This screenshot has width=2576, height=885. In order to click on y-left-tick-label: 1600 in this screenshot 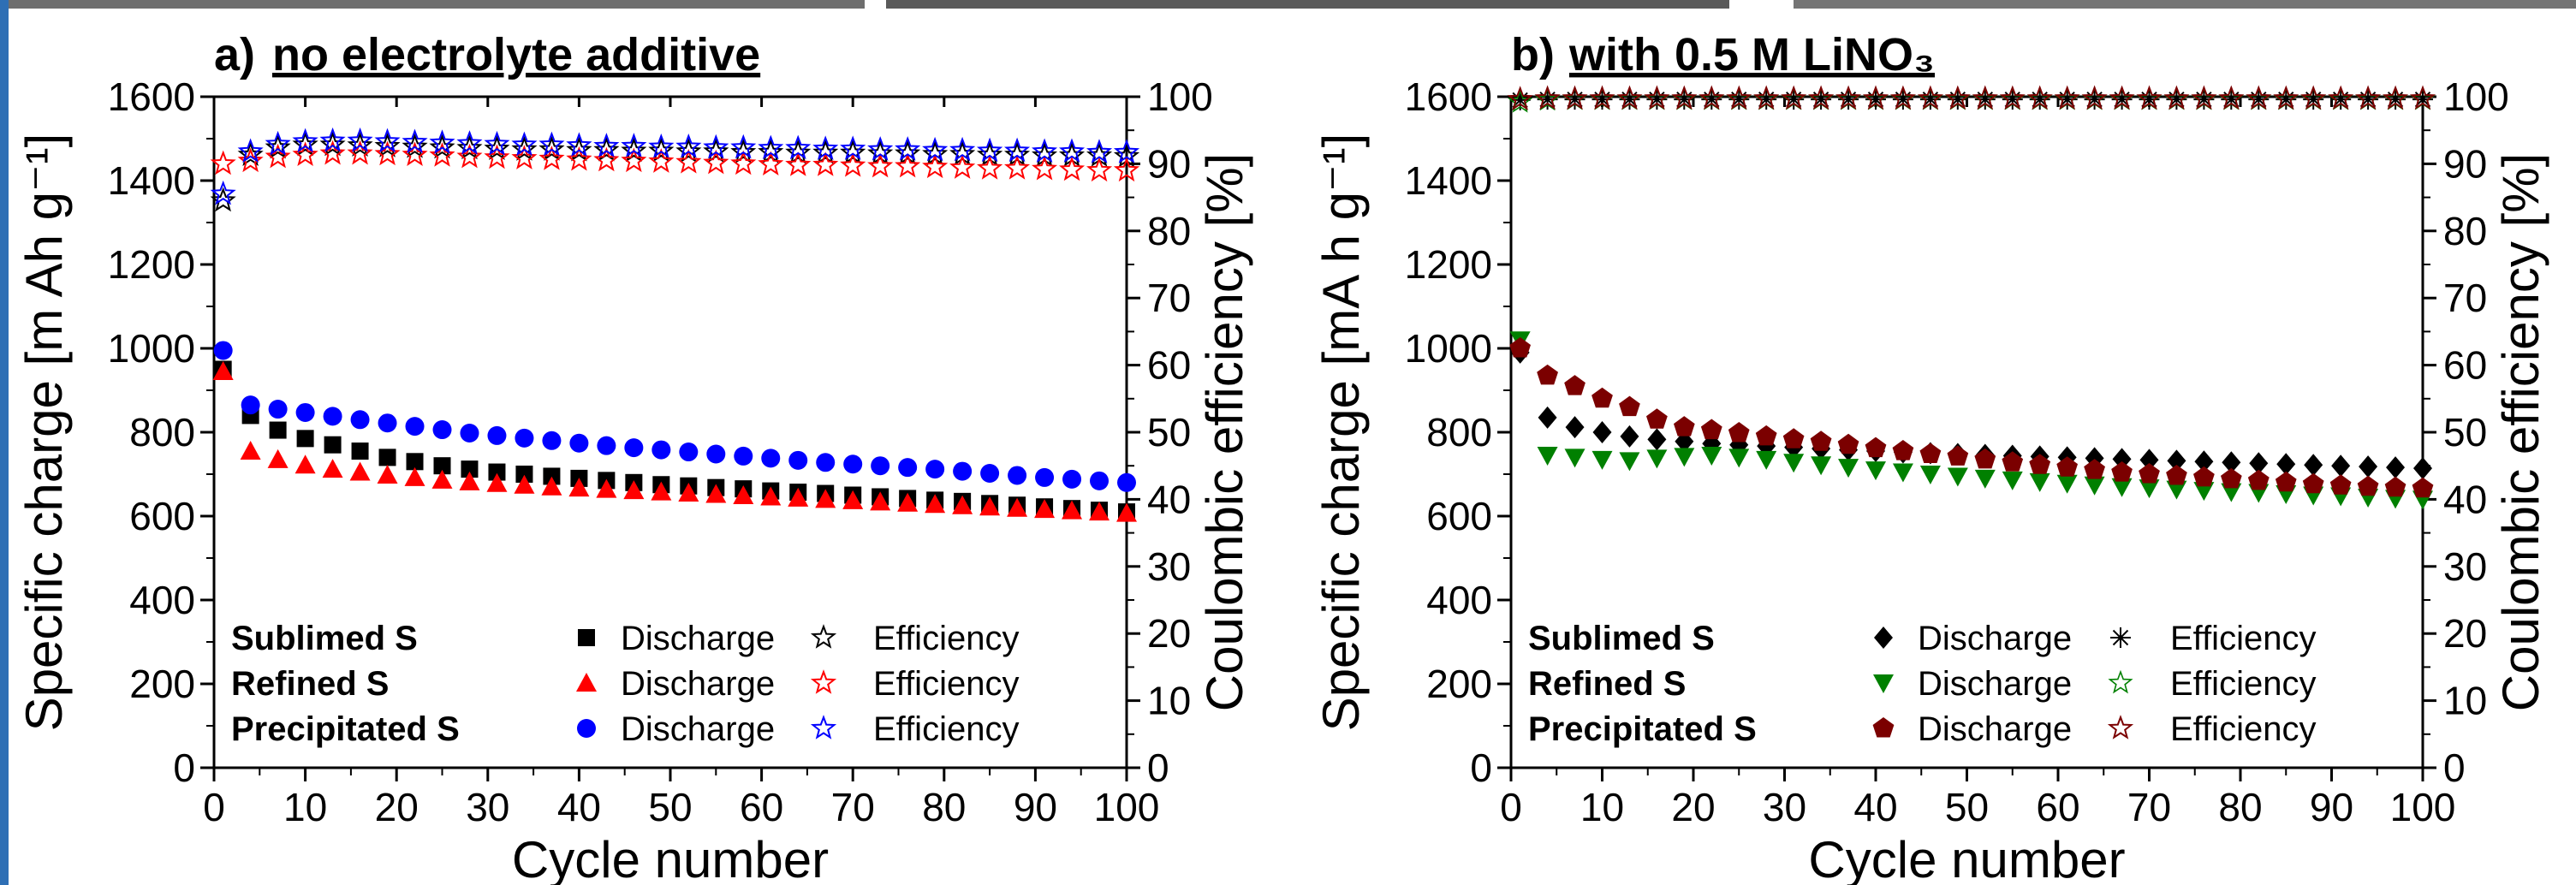, I will do `click(1449, 96)`.